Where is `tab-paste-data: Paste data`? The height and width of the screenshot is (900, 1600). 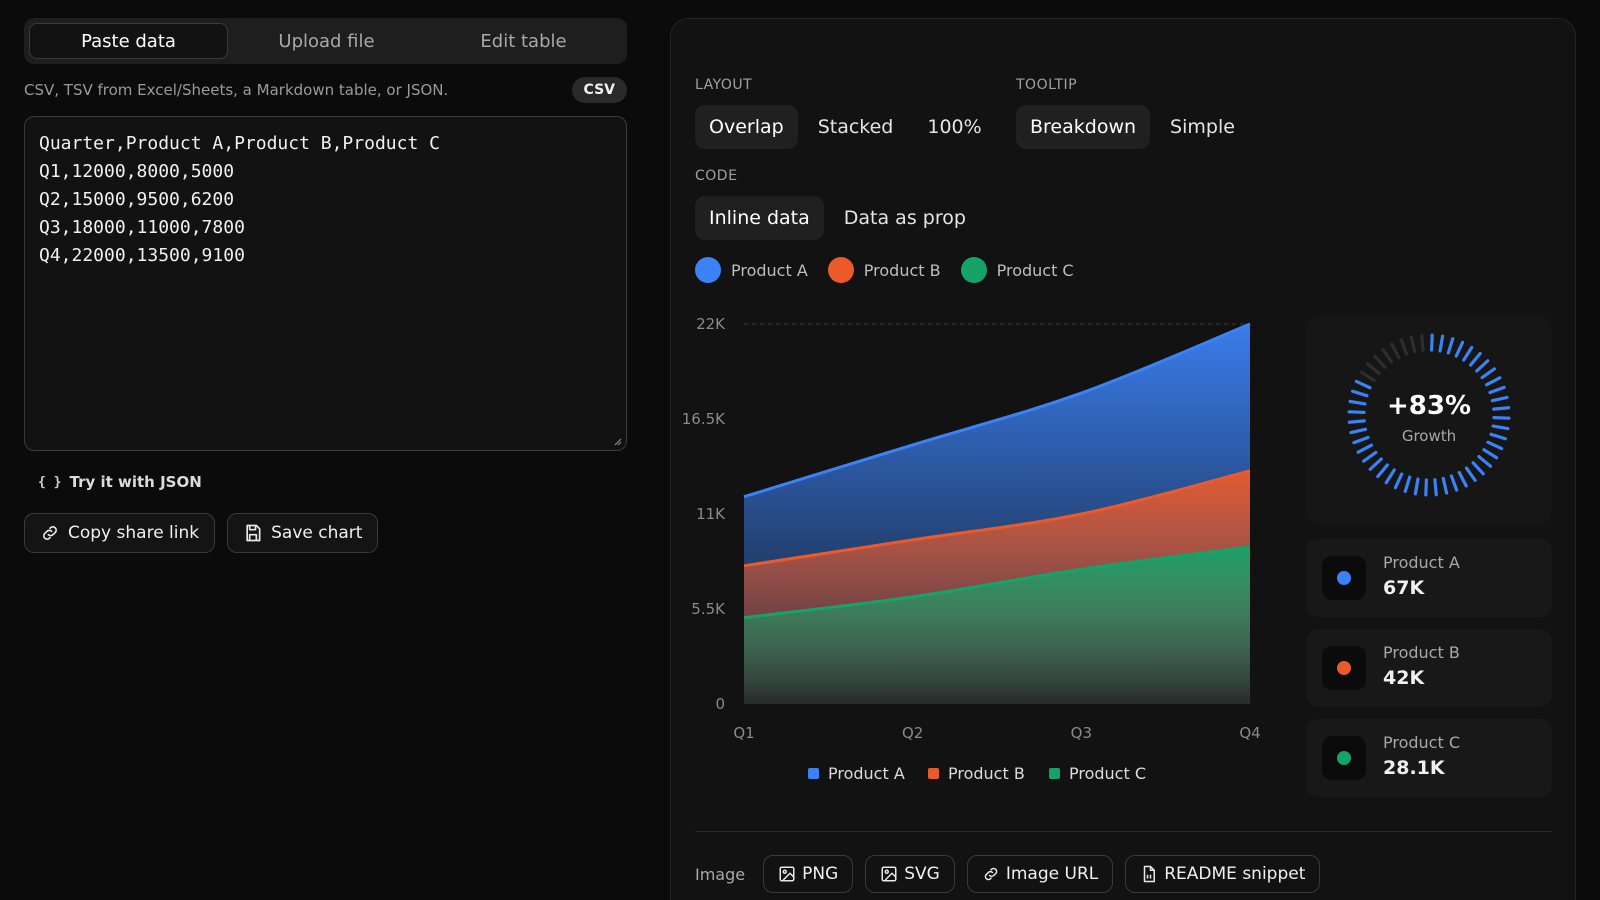
tab-paste-data: Paste data is located at coordinates (128, 41).